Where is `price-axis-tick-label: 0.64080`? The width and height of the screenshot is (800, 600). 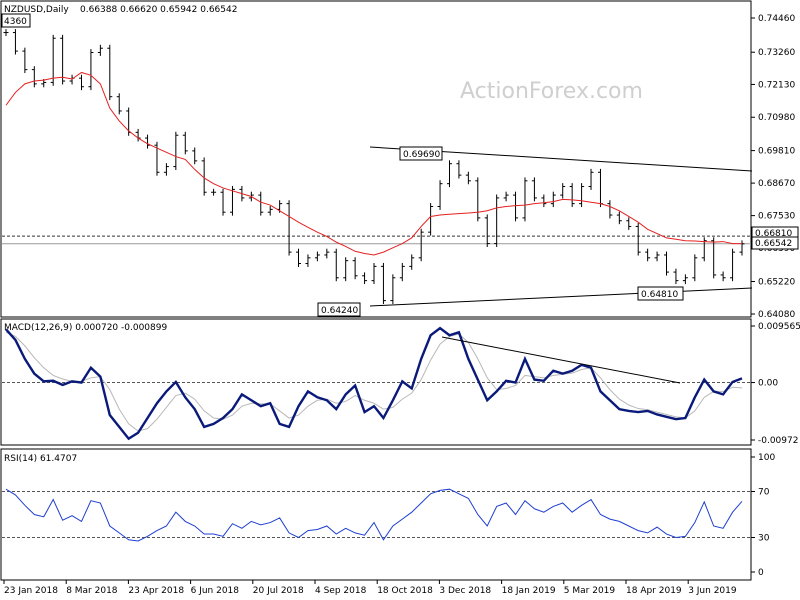
price-axis-tick-label: 0.64080 is located at coordinates (776, 315).